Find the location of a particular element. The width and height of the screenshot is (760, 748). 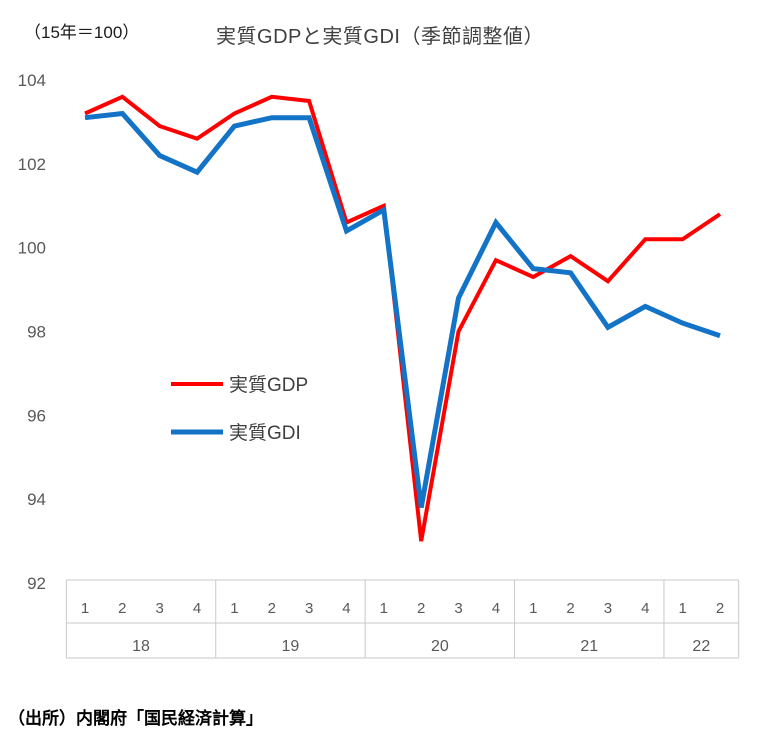

x-axis-year-label: 21 is located at coordinates (589, 646).